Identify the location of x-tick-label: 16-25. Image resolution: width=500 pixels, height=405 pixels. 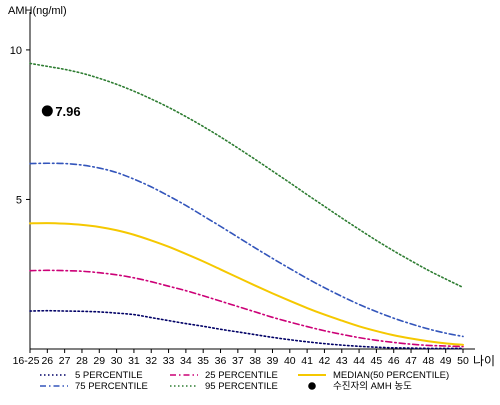
(26, 361).